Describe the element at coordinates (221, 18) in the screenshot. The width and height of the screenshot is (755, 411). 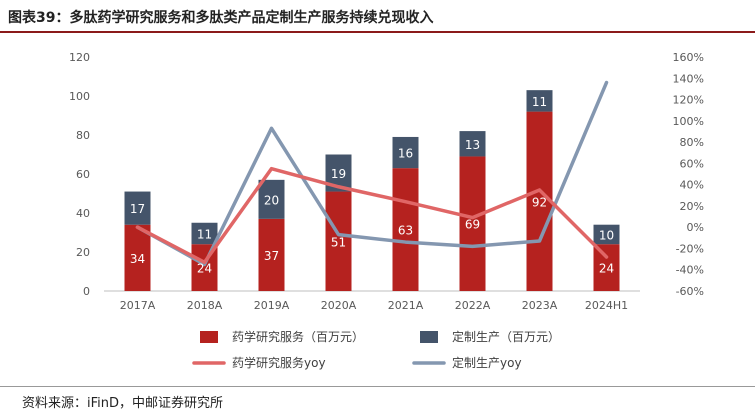
I see `chart-title: 图表39：多肽药学研究服务和多肽类产品定制生产服务持续兑现收入` at that location.